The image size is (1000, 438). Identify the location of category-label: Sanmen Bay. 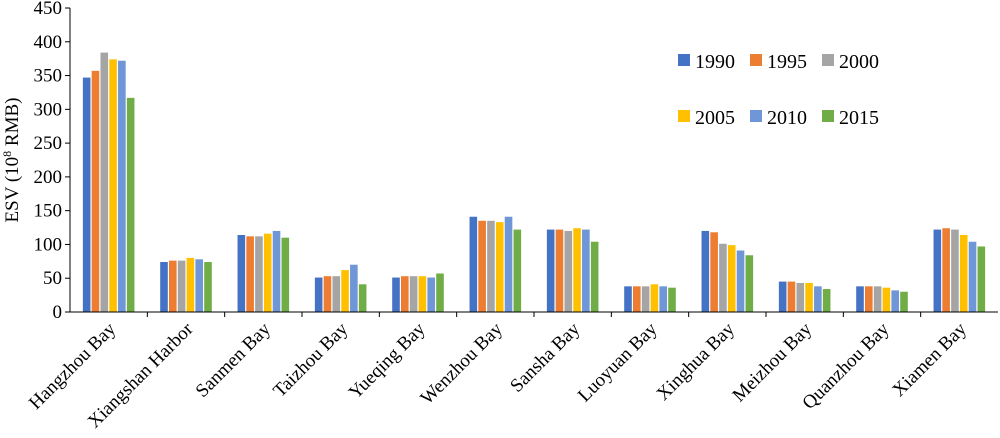
(233, 359).